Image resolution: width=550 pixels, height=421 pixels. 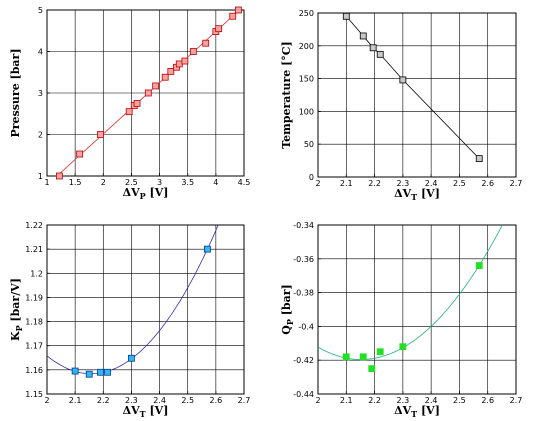 What do you see at coordinates (34, 225) in the screenshot?
I see `y-tick-label: 1.22` at bounding box center [34, 225].